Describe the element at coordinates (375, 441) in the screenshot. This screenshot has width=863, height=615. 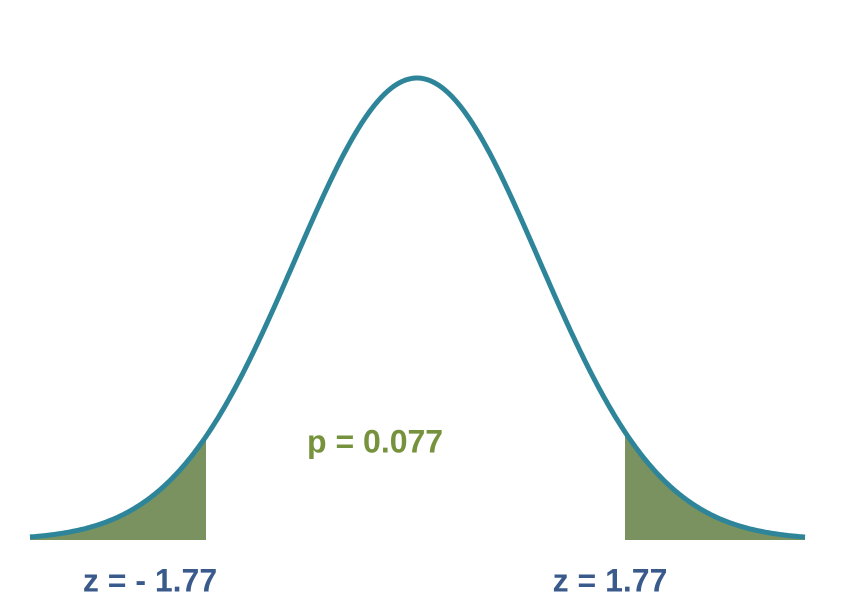
I see `p-value-label: p = 0.077` at that location.